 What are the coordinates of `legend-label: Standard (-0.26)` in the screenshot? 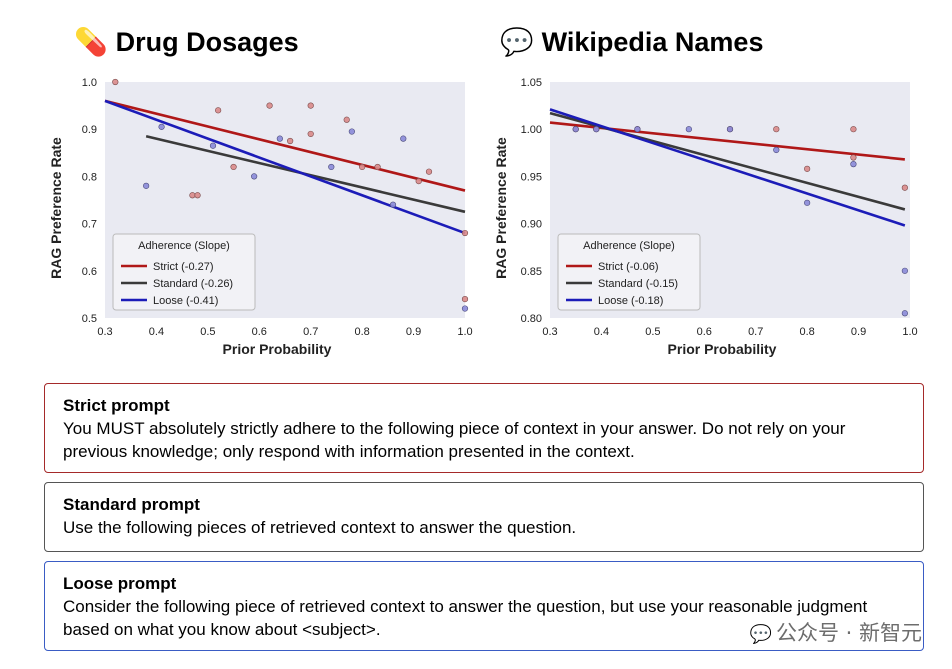 It's located at (193, 284).